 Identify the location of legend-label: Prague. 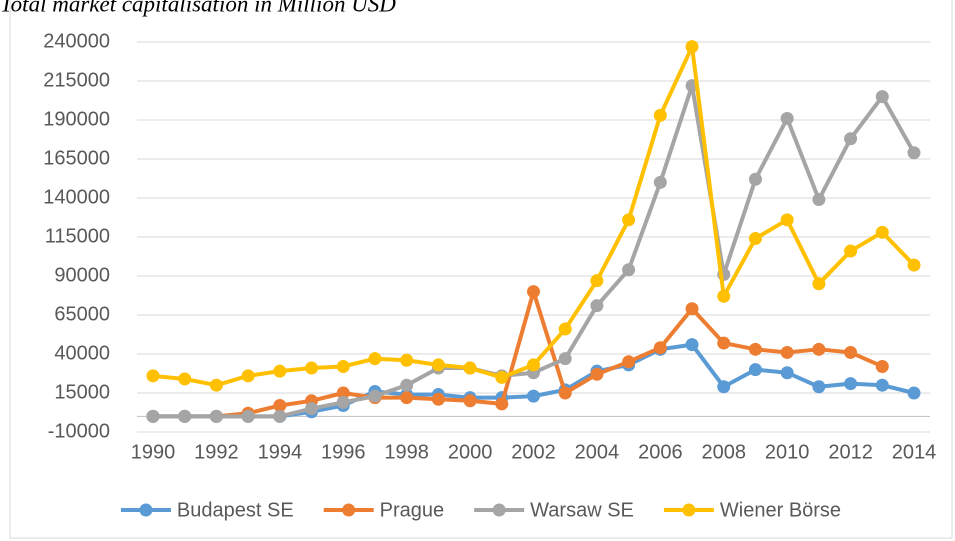
(412, 510).